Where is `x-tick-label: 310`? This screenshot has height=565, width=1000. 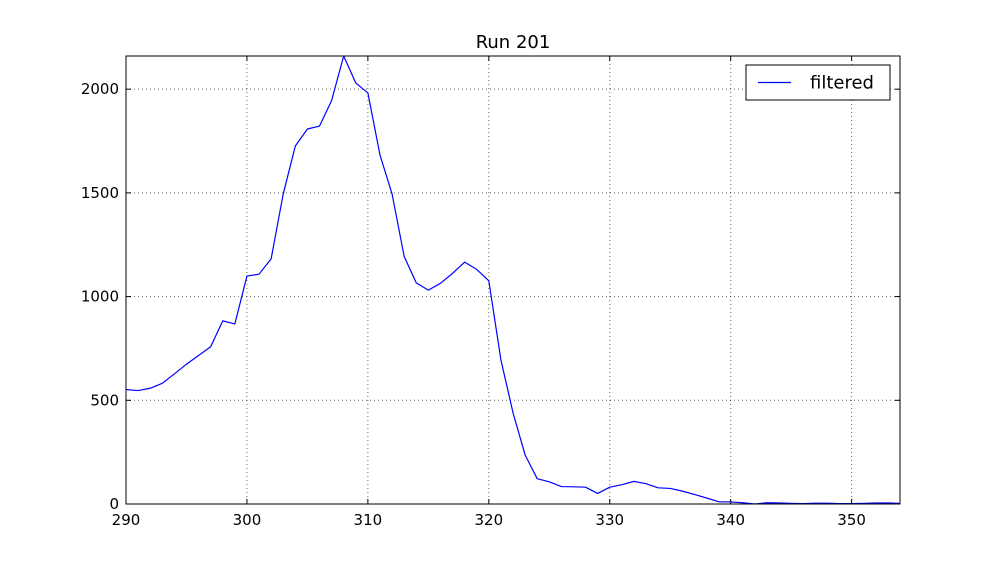
x-tick-label: 310 is located at coordinates (368, 520).